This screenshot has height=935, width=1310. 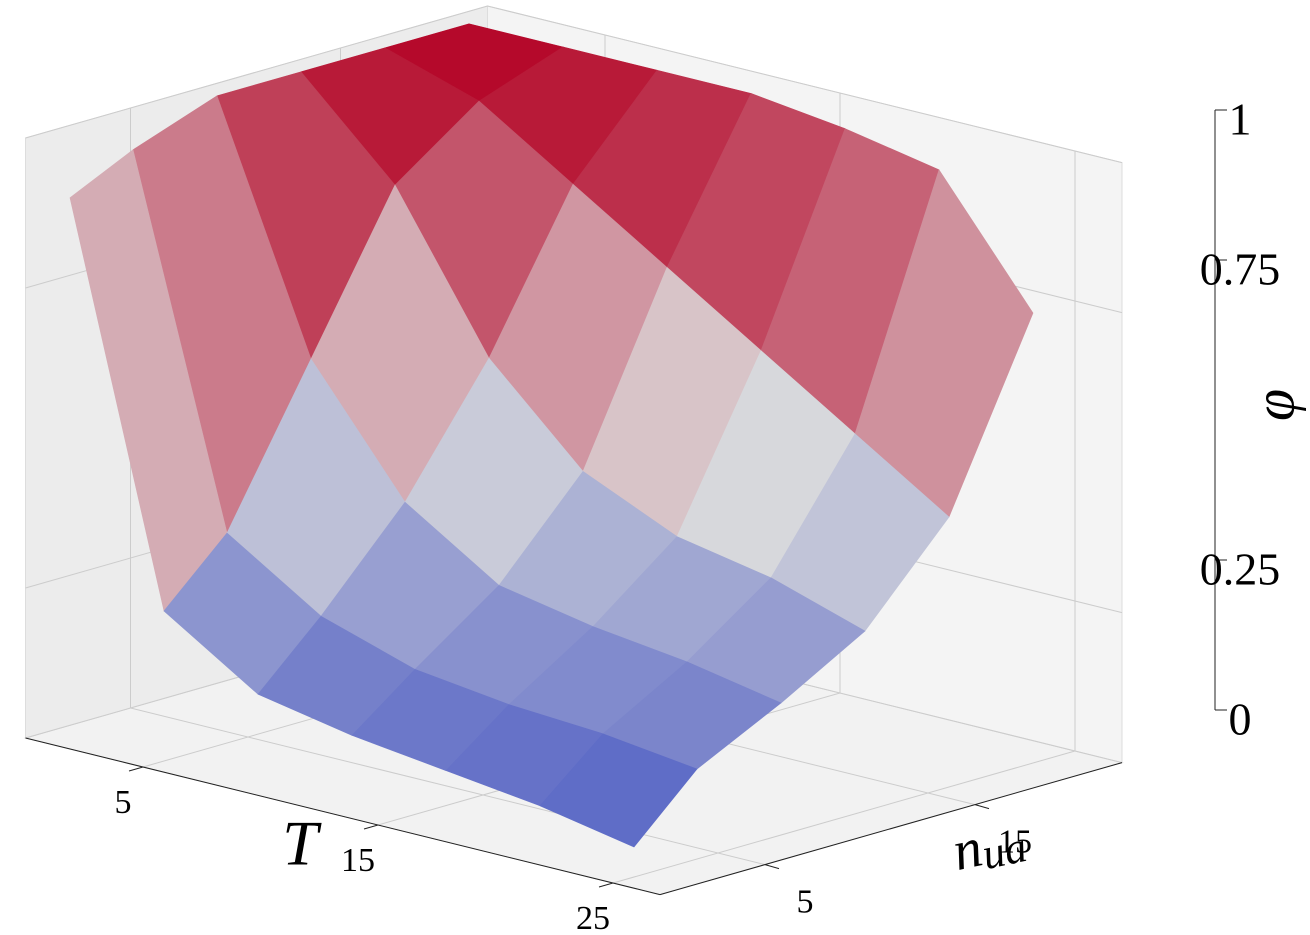 I want to click on x-tick-label: 5, so click(x=123, y=802).